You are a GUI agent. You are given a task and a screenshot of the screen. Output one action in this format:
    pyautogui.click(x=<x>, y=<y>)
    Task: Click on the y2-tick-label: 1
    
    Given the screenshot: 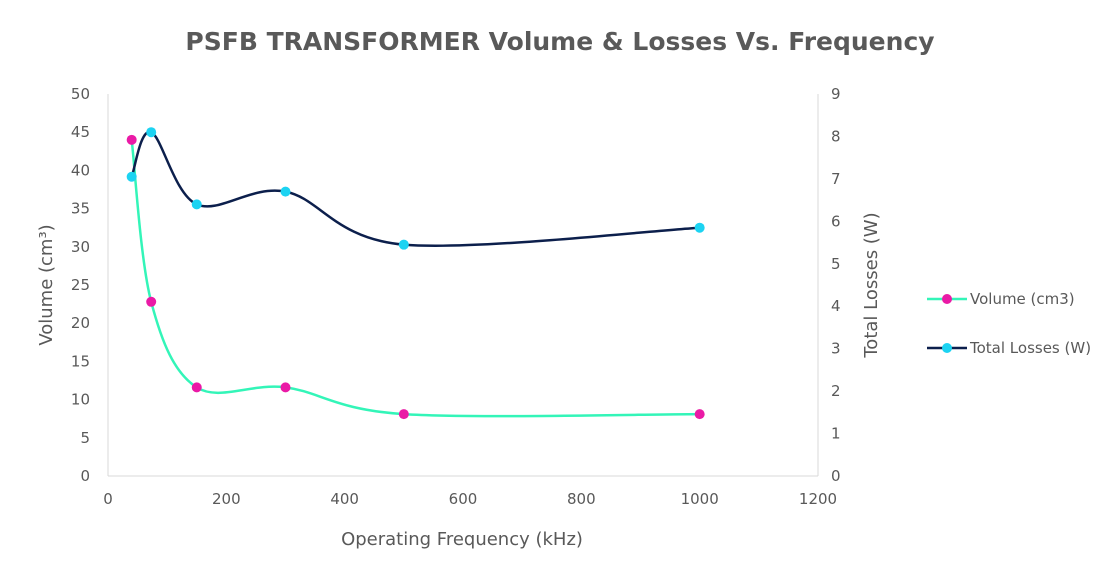 What is the action you would take?
    pyautogui.click(x=836, y=434)
    